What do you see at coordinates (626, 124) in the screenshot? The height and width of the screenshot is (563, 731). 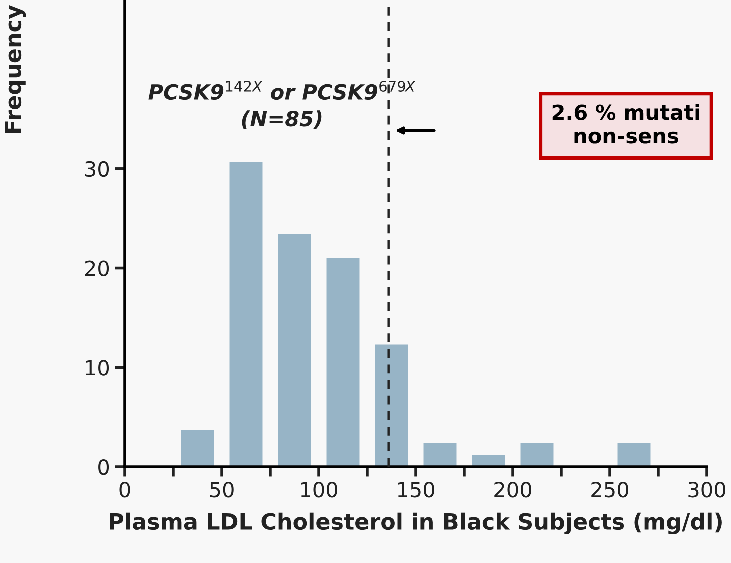 I see `annotation: 2.6 % mutati non-sens` at bounding box center [626, 124].